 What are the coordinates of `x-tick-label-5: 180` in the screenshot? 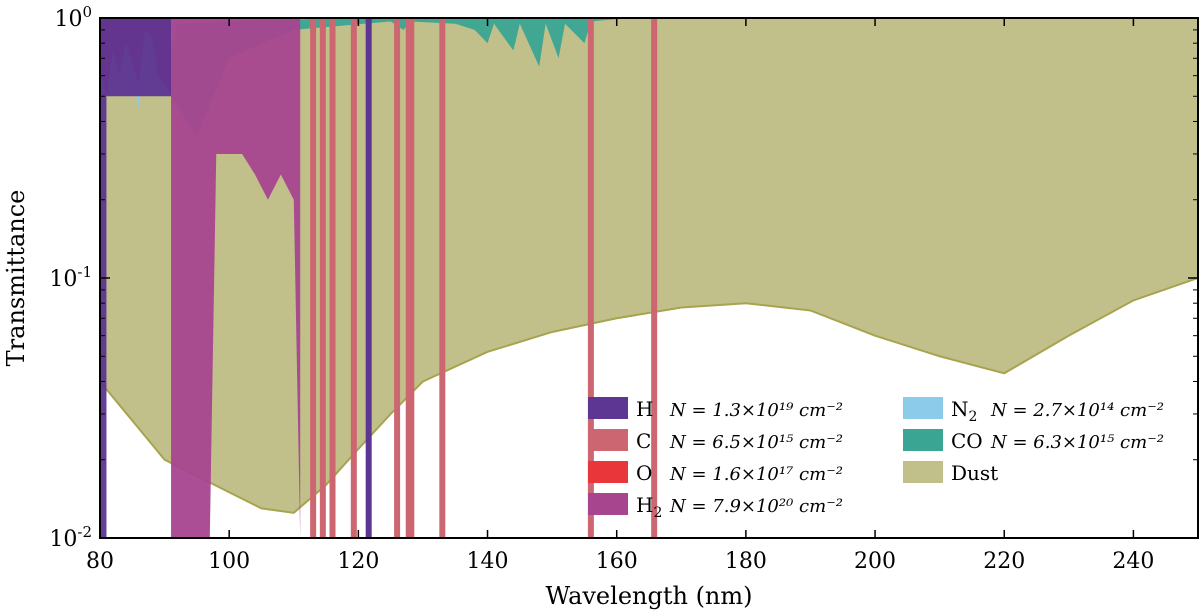 It's located at (746, 561).